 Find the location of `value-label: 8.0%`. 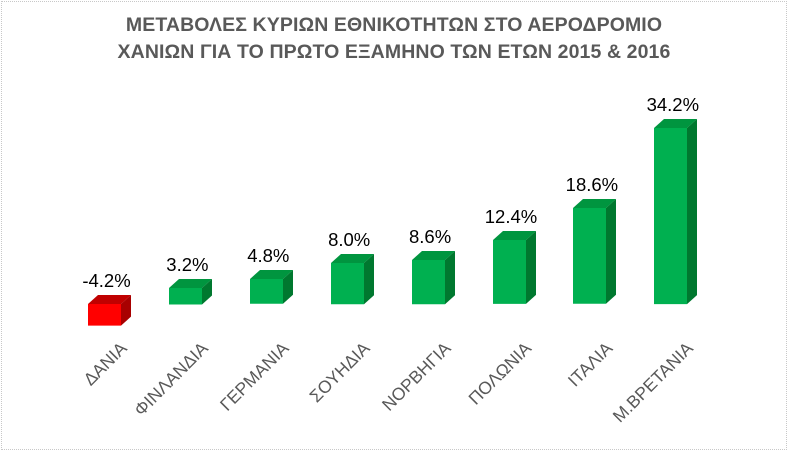

value-label: 8.0% is located at coordinates (349, 239).